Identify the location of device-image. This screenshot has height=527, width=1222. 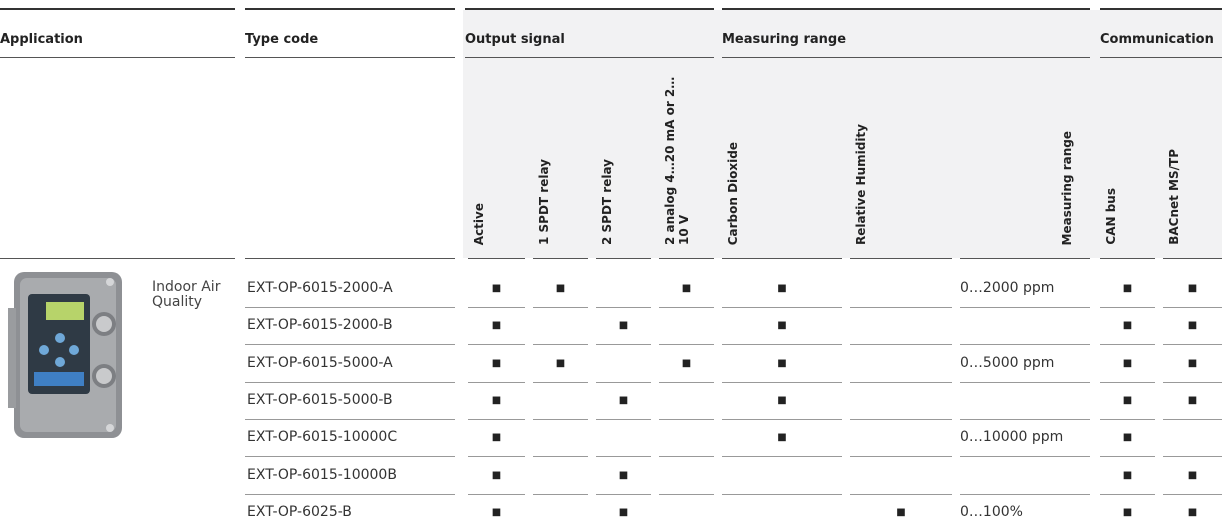
(65, 355).